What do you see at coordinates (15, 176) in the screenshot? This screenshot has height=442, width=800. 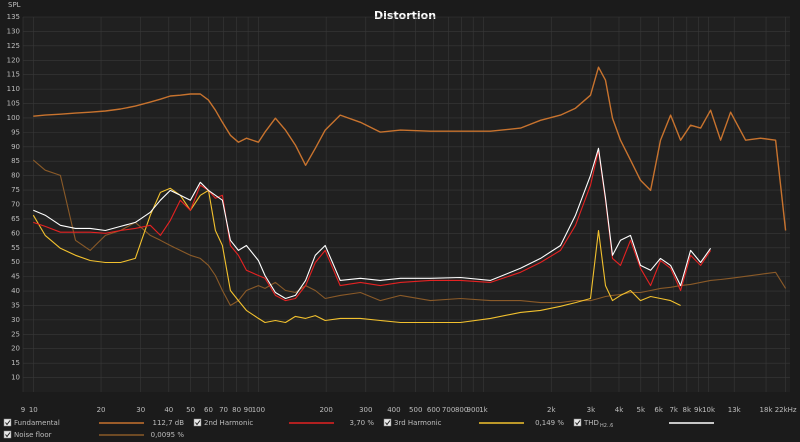 I see `y-tick-label: 80` at bounding box center [15, 176].